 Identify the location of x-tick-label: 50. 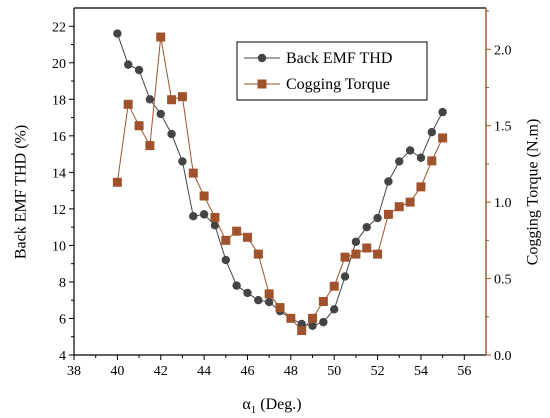
(334, 371).